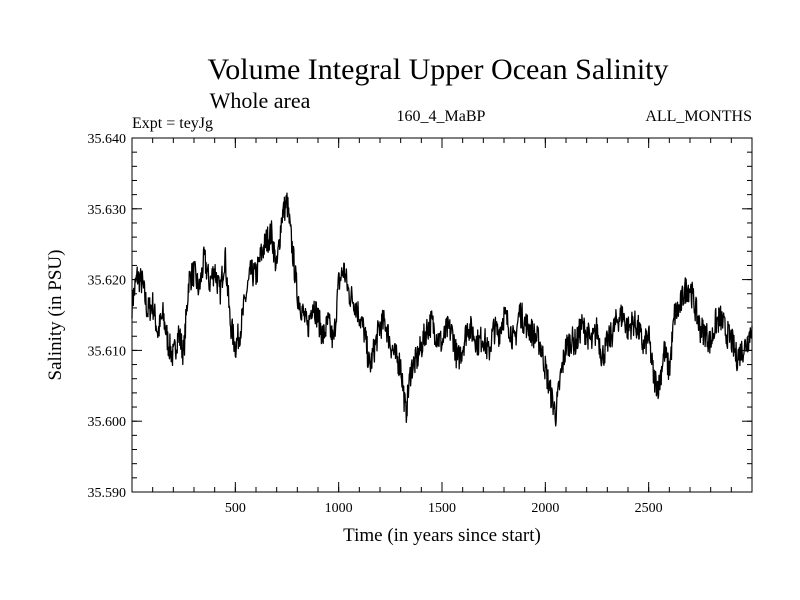  I want to click on x-axis-label: Time (in years since start), so click(442, 535).